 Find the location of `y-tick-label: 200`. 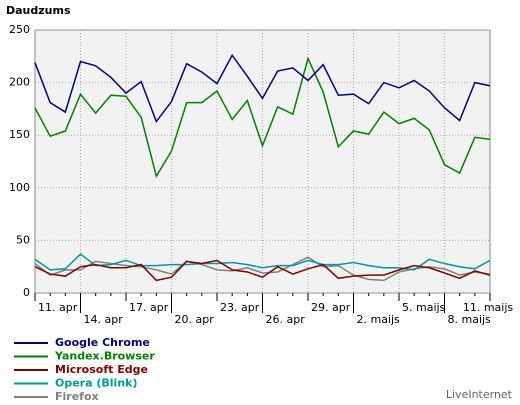

y-tick-label: 200 is located at coordinates (19, 82).